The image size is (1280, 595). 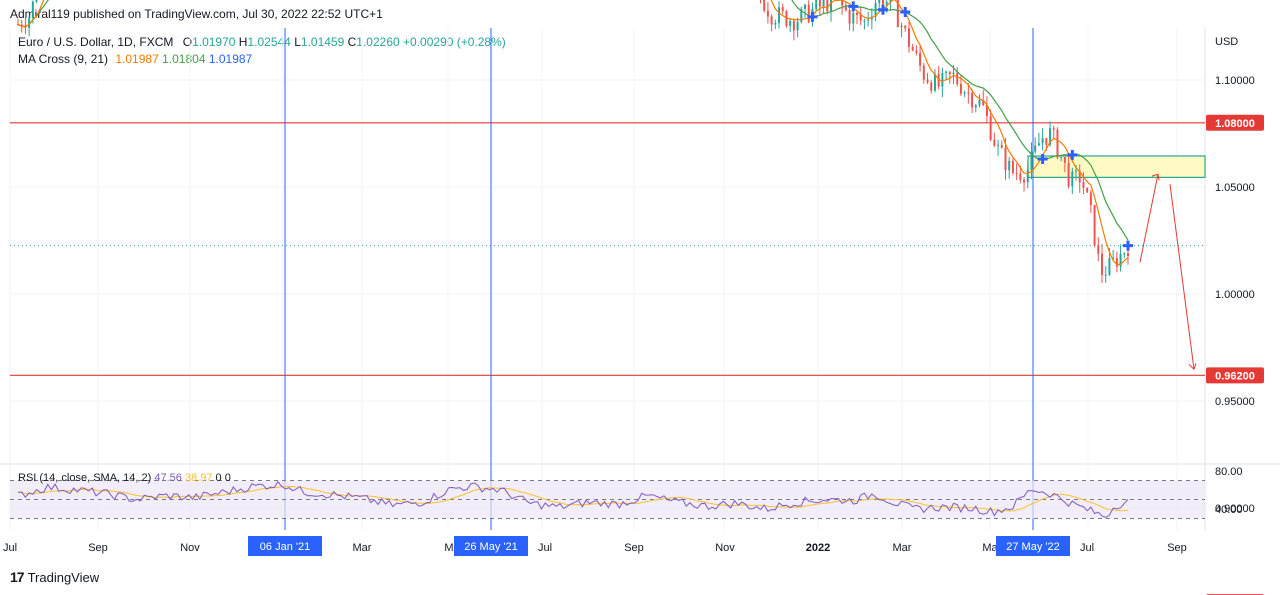 What do you see at coordinates (1182, 277) in the screenshot?
I see `projection-down` at bounding box center [1182, 277].